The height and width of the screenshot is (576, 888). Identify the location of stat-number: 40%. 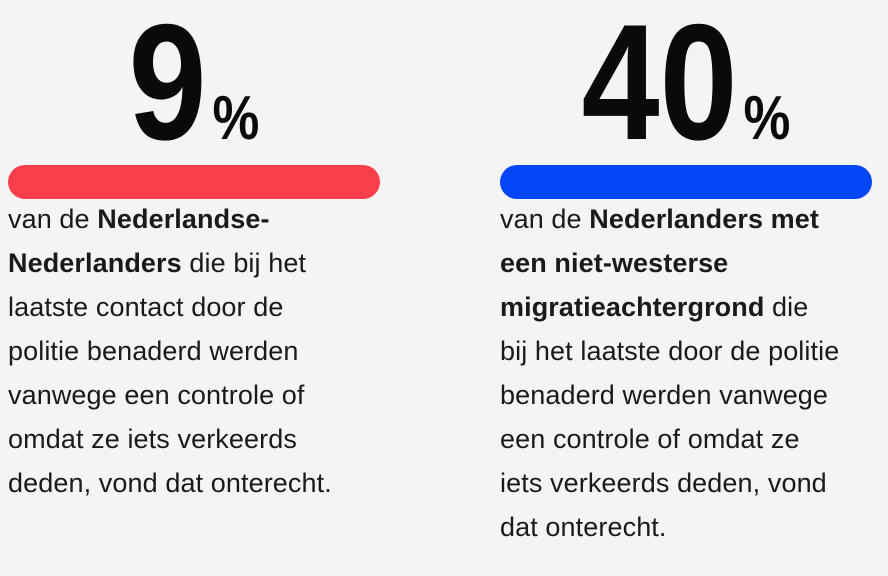
(686, 82).